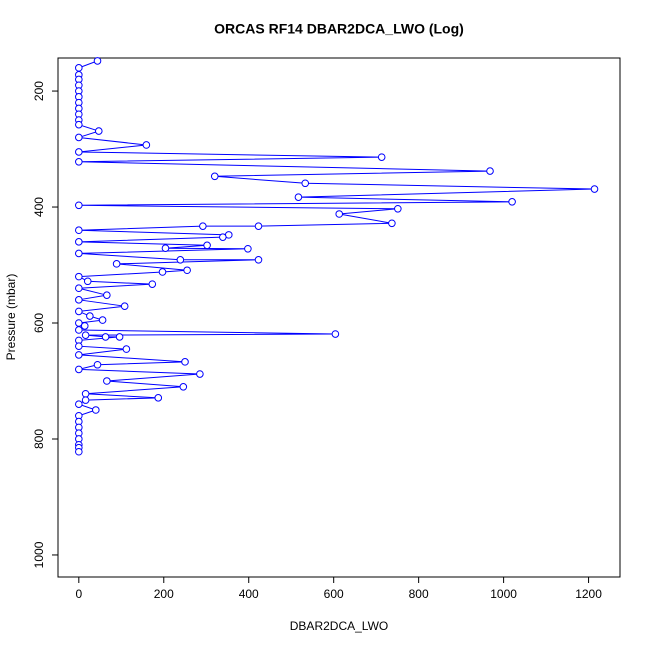  What do you see at coordinates (39, 207) in the screenshot?
I see `y-tick-label: 400` at bounding box center [39, 207].